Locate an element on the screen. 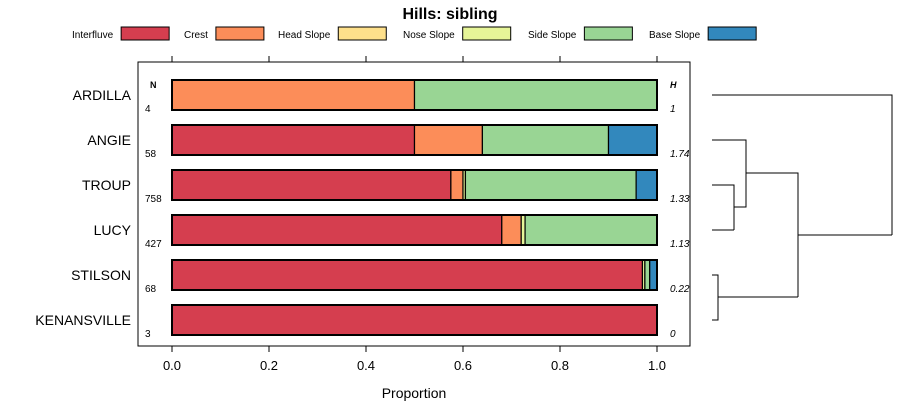  bar-outline-ardilla is located at coordinates (414, 95).